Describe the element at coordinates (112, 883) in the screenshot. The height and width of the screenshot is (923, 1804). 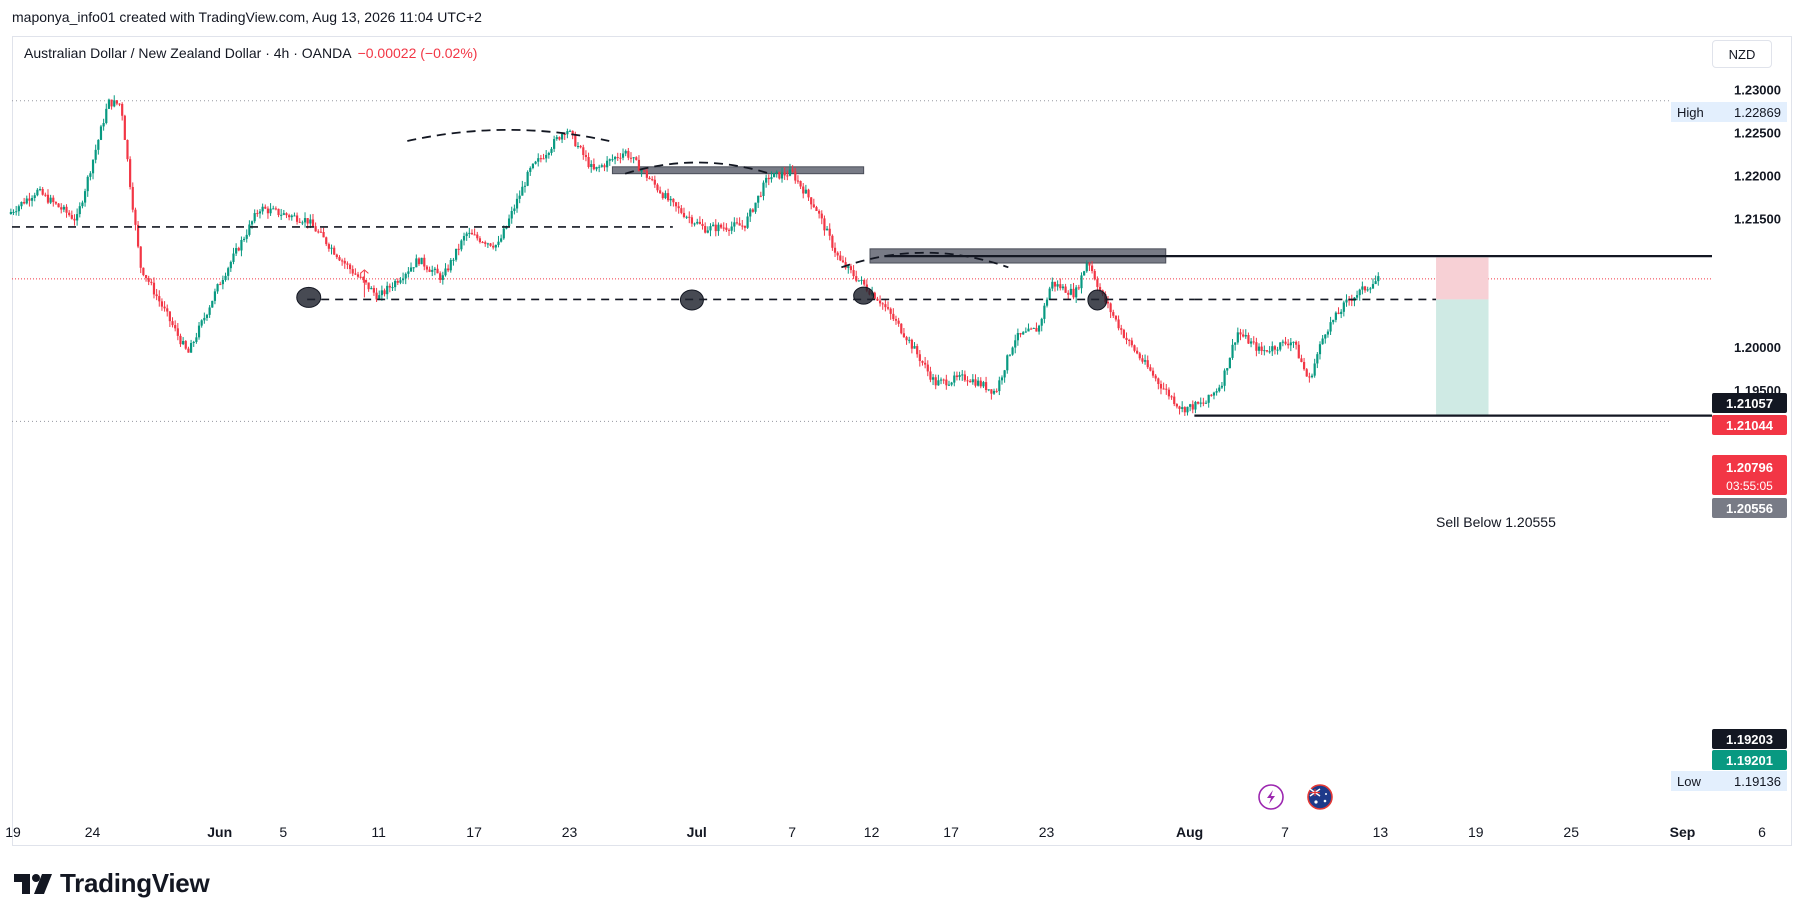
I see `tradingview-logo: TradingView` at that location.